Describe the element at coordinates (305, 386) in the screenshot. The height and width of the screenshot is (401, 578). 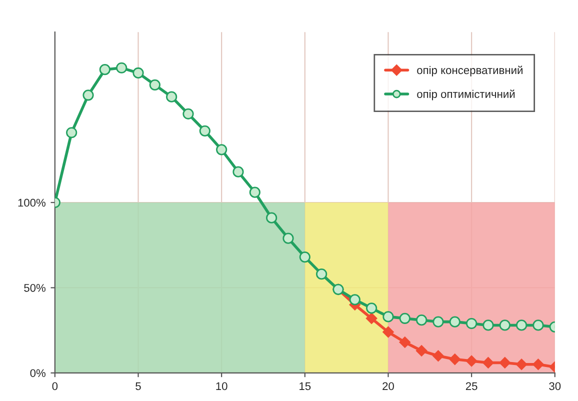
I see `x-tick-label: 15` at that location.